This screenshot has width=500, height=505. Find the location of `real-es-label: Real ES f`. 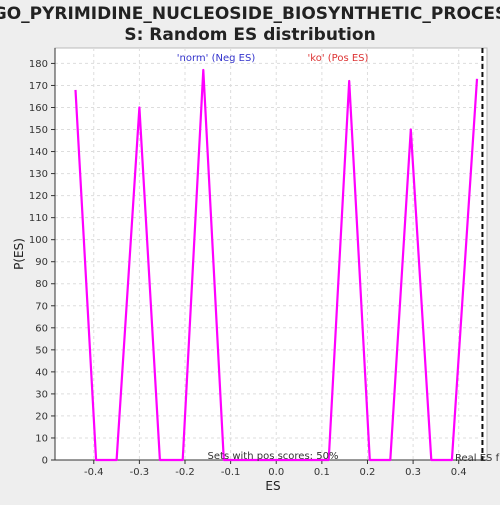

real-es-label: Real ES f is located at coordinates (477, 458).